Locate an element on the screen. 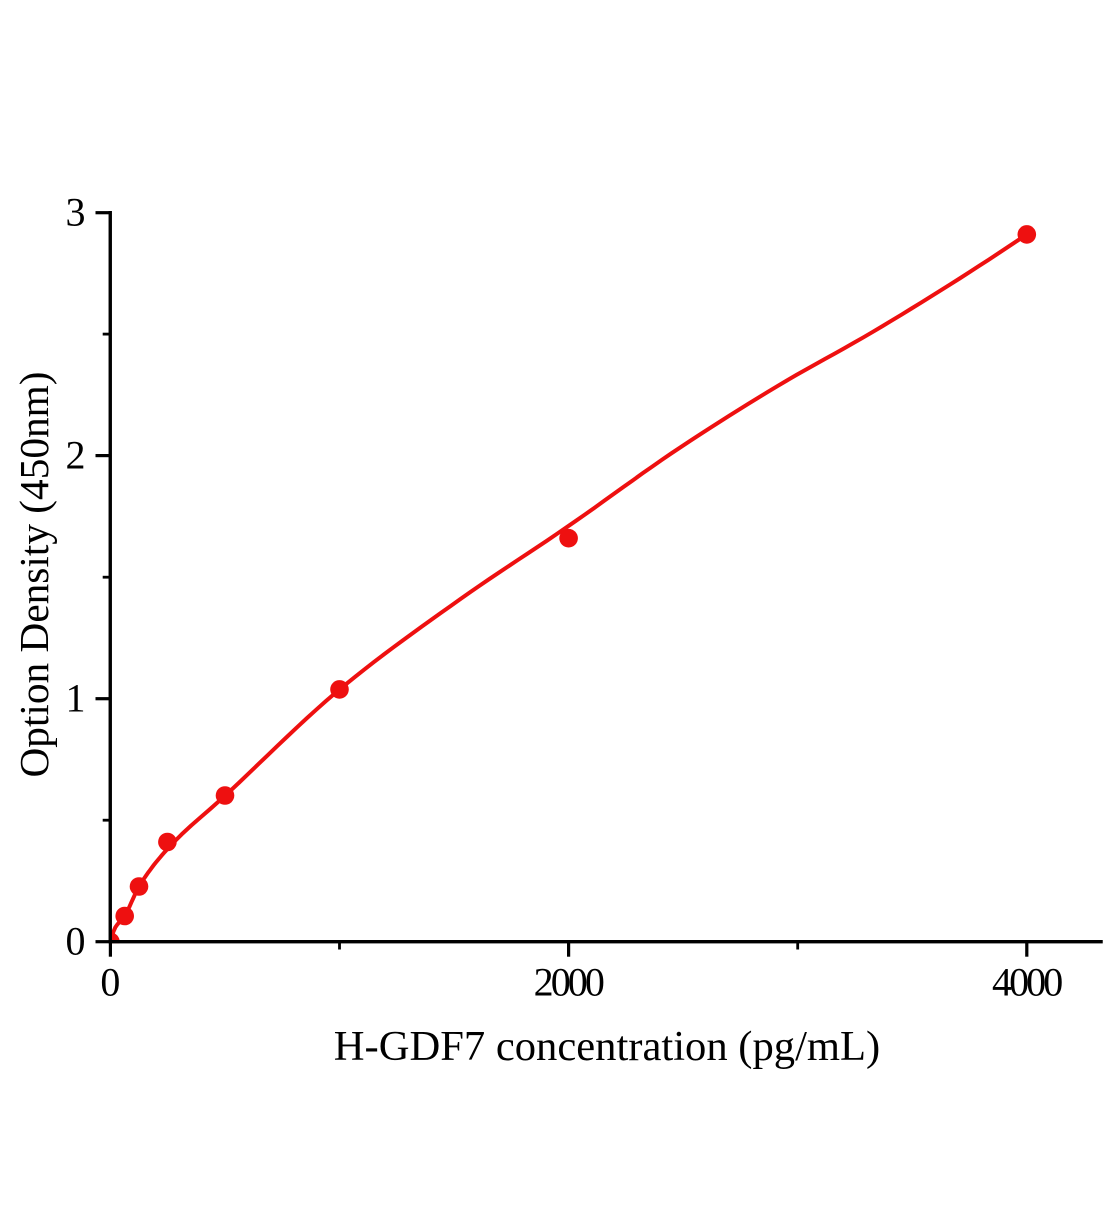 The height and width of the screenshot is (1205, 1104). svg-text: 1 is located at coordinates (76, 698).